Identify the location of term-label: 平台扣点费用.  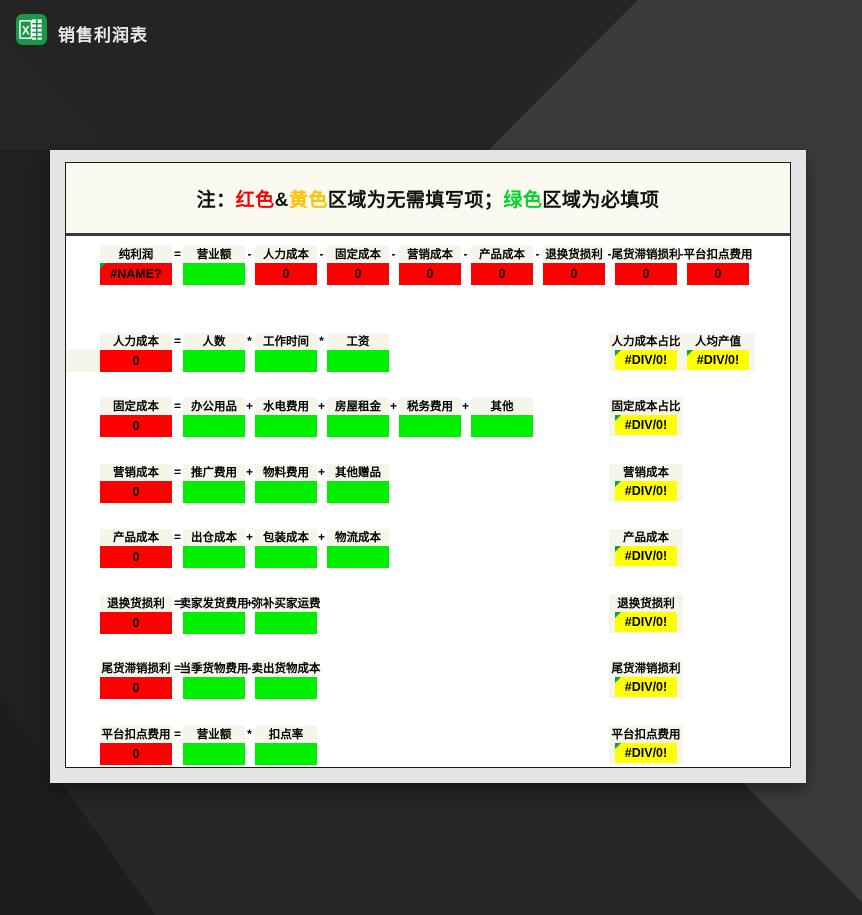
(718, 254).